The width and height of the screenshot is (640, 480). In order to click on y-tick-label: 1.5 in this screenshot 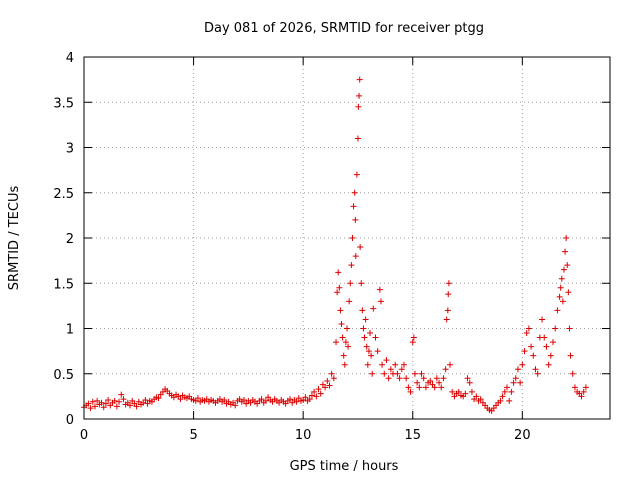, I will do `click(63, 284)`.